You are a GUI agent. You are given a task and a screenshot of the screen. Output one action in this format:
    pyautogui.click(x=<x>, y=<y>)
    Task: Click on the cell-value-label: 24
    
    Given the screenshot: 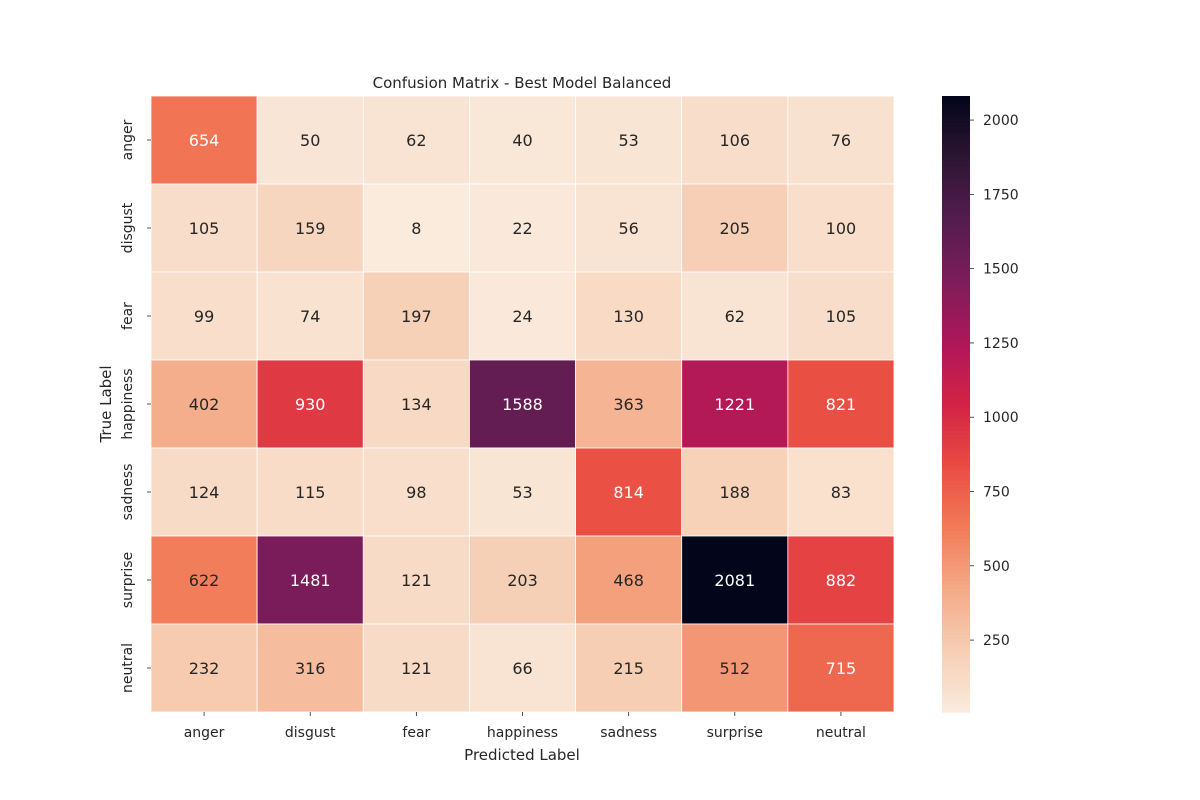 What is the action you would take?
    pyautogui.click(x=522, y=316)
    